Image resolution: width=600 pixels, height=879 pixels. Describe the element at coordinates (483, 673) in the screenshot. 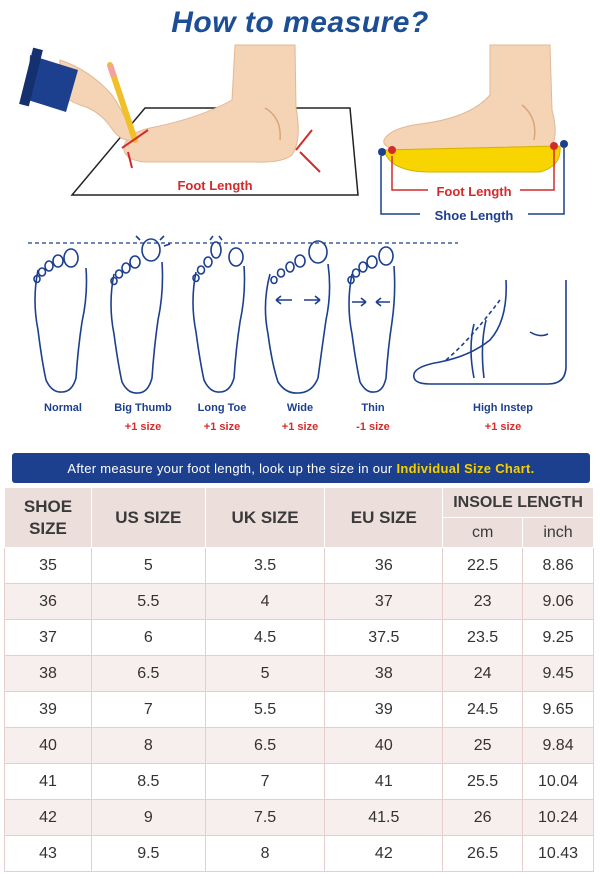

I see `insole-cm-cell: 24` at that location.